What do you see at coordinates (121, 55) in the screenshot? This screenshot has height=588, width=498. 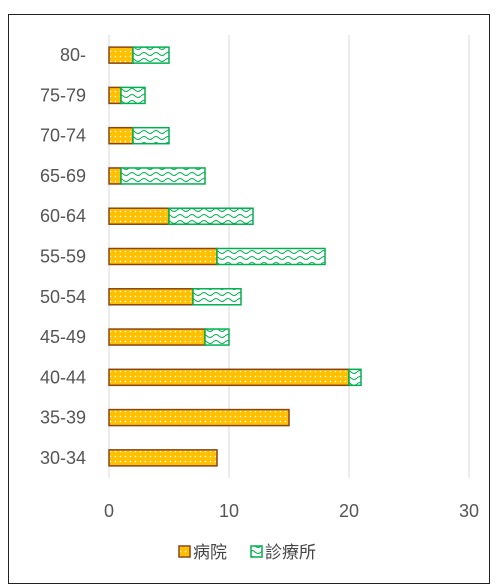 I see `bar-hospital-80-` at bounding box center [121, 55].